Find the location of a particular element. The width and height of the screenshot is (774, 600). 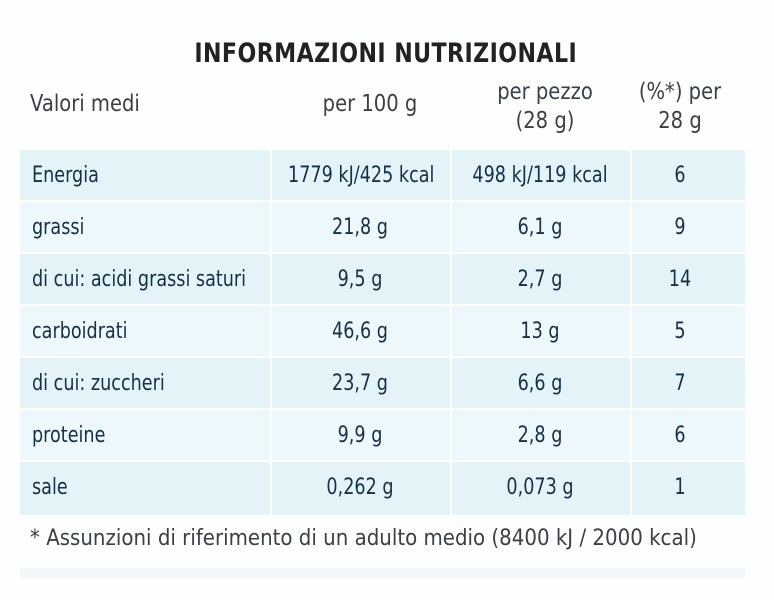

row-per100: 9,5 g is located at coordinates (360, 279).